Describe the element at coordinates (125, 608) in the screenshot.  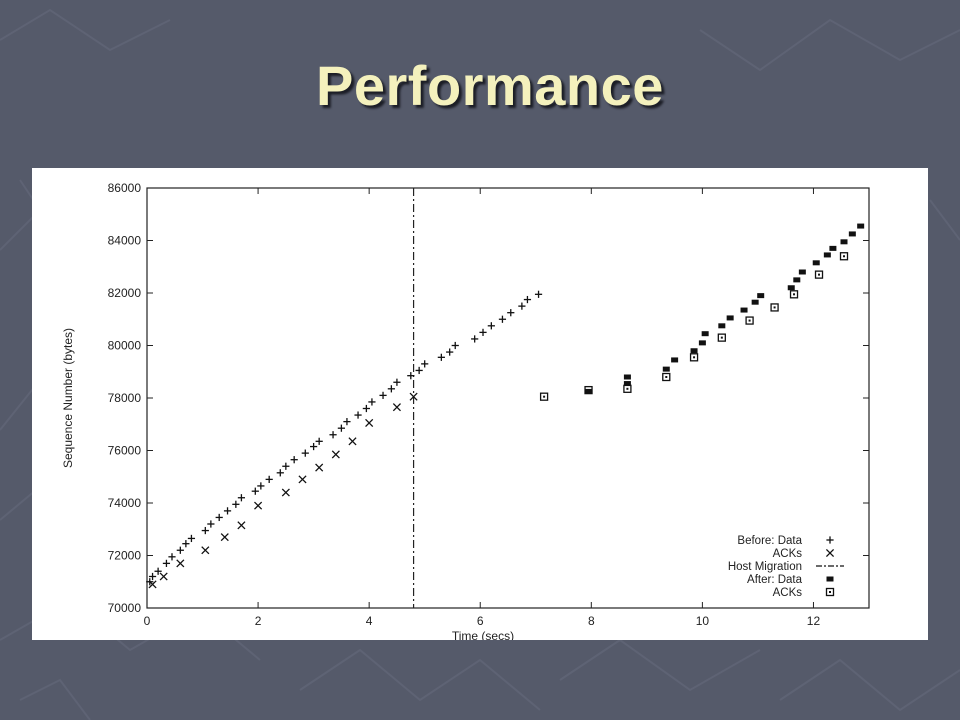
I see `y-tick-label: 70000` at that location.